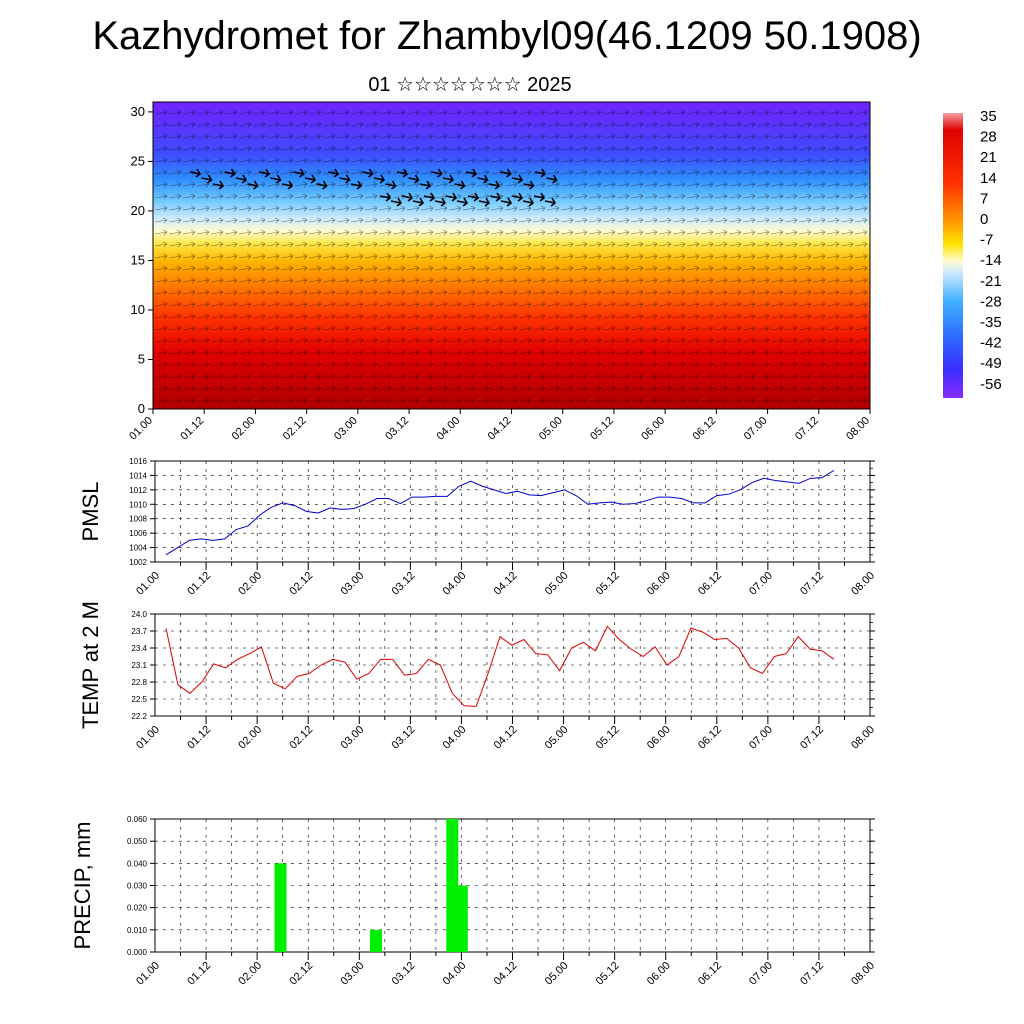 This screenshot has width=1024, height=1024. Describe the element at coordinates (139, 665) in the screenshot. I see `y-tick-label: 23.1` at that location.